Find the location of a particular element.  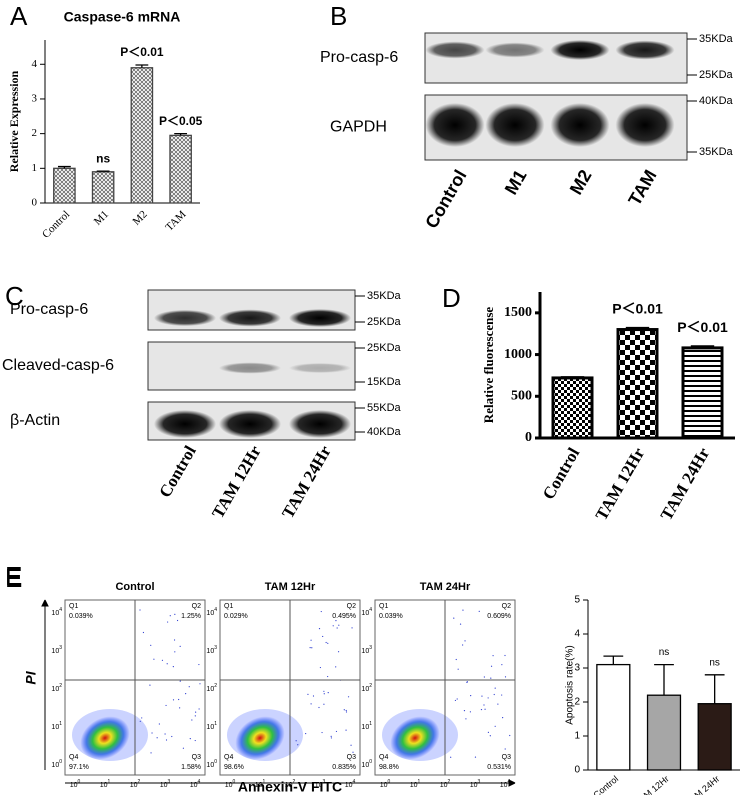

lane-label: TAM is located at coordinates (642, 187).